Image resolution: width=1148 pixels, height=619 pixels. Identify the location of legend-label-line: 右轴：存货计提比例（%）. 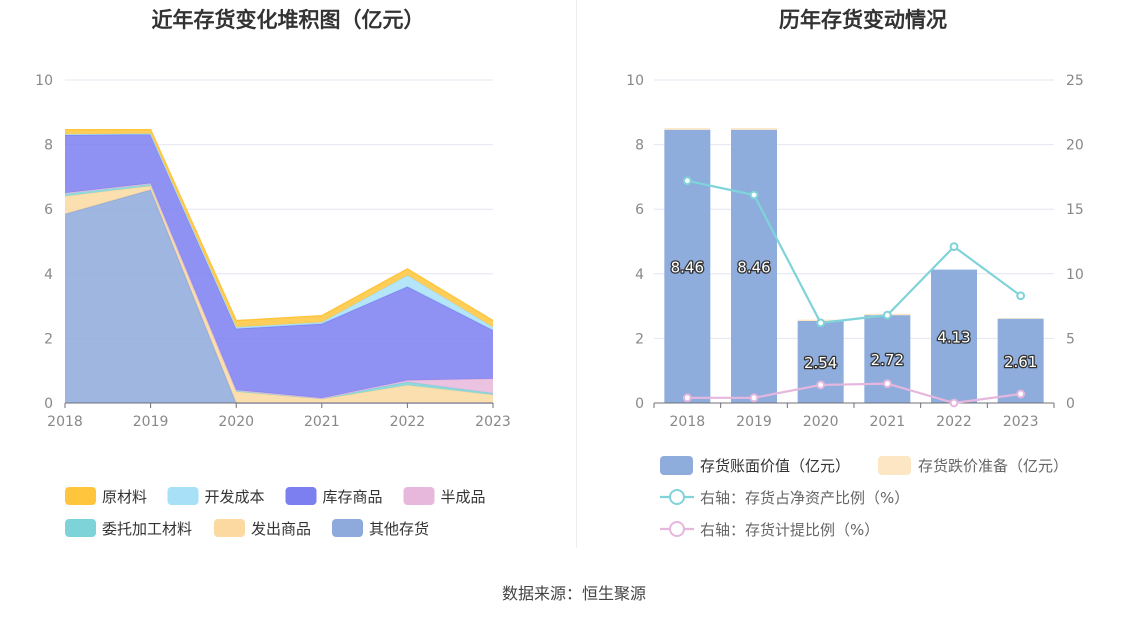
(789, 530).